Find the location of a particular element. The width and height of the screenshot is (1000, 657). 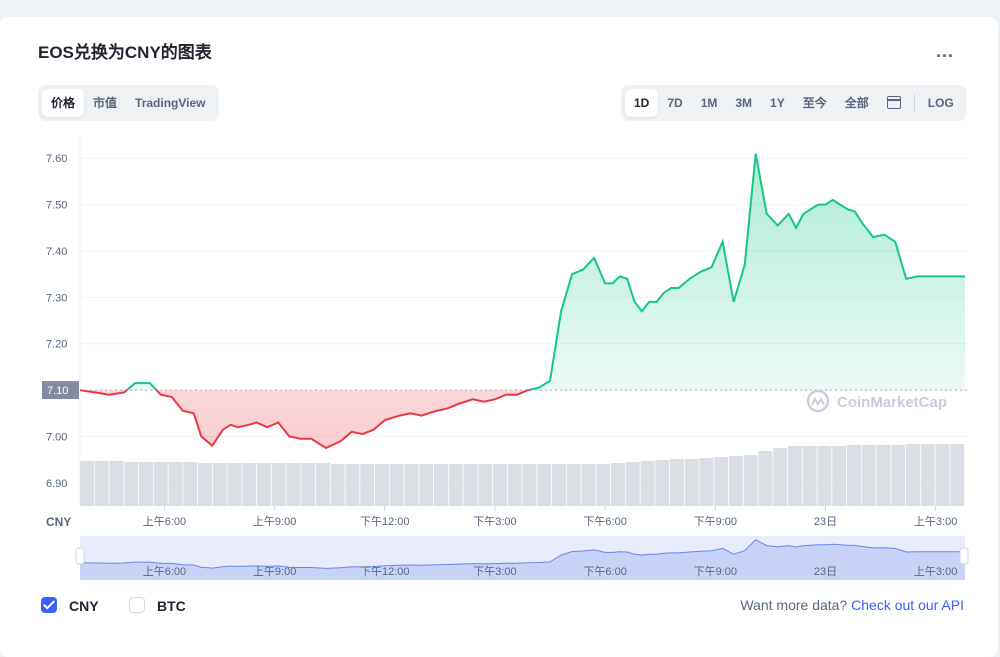

range-switcher: 1D 7D 1M 3M 1Y 至今 全部 LOG is located at coordinates (794, 103).